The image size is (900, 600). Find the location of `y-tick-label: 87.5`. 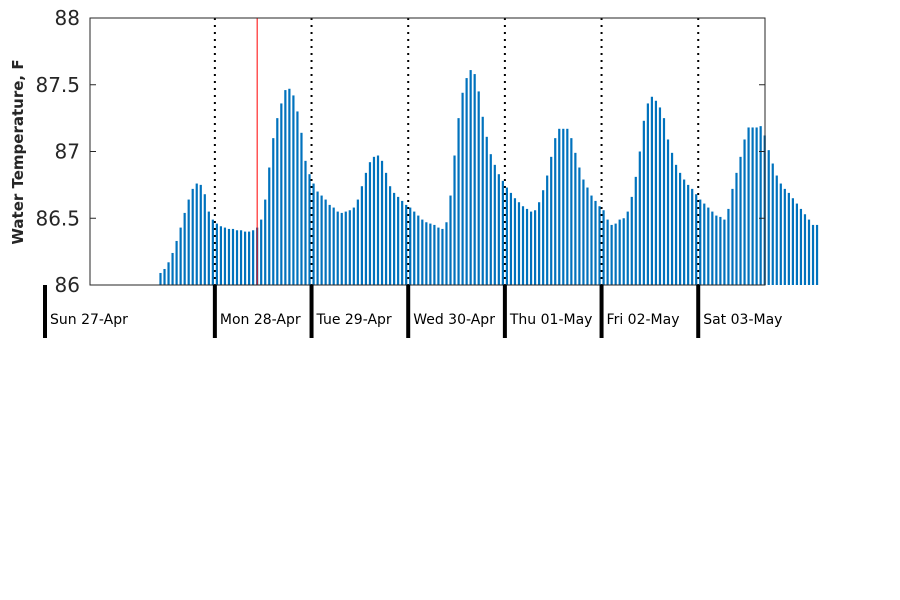

y-tick-label: 87.5 is located at coordinates (57, 85).